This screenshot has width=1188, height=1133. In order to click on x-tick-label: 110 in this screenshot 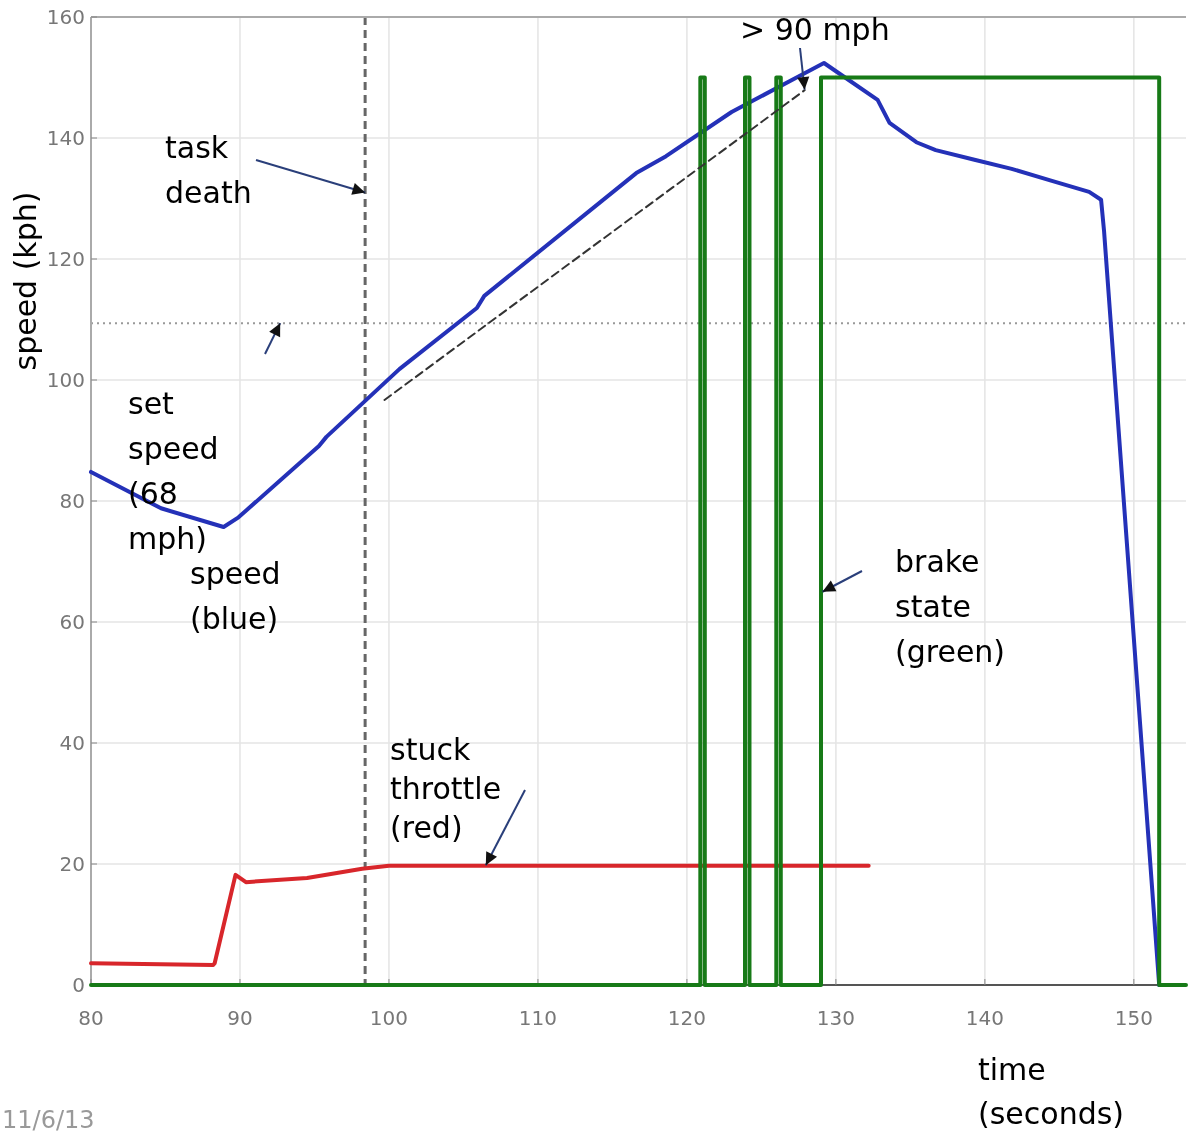, I will do `click(538, 1018)`.